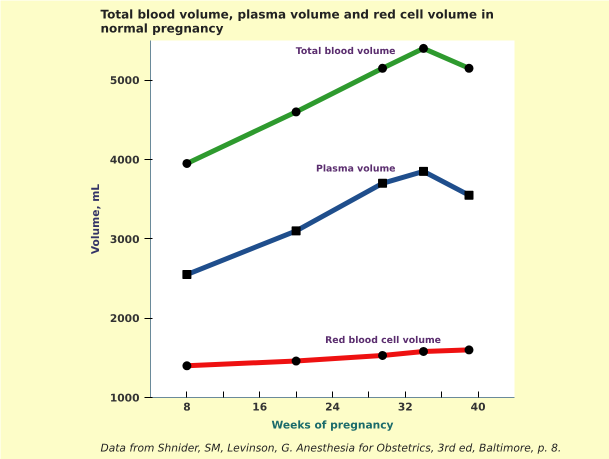 Image resolution: width=609 pixels, height=459 pixels. I want to click on y-tick-label: 1000, so click(125, 398).